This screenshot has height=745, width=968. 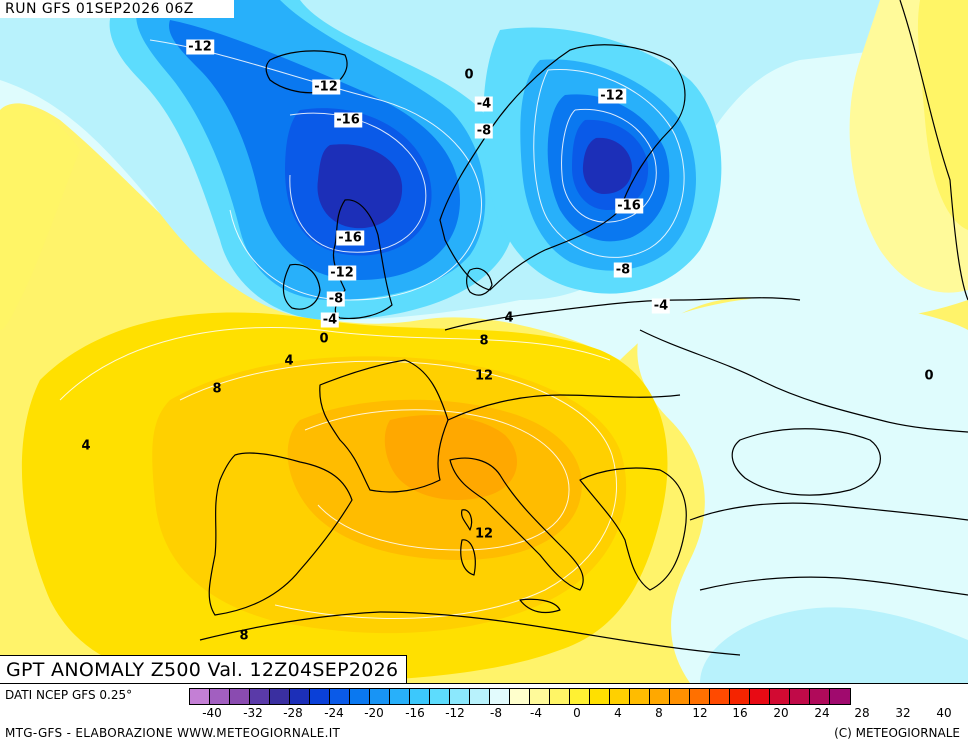 What do you see at coordinates (536, 713) in the screenshot?
I see `color-scale-tick: -4` at bounding box center [536, 713].